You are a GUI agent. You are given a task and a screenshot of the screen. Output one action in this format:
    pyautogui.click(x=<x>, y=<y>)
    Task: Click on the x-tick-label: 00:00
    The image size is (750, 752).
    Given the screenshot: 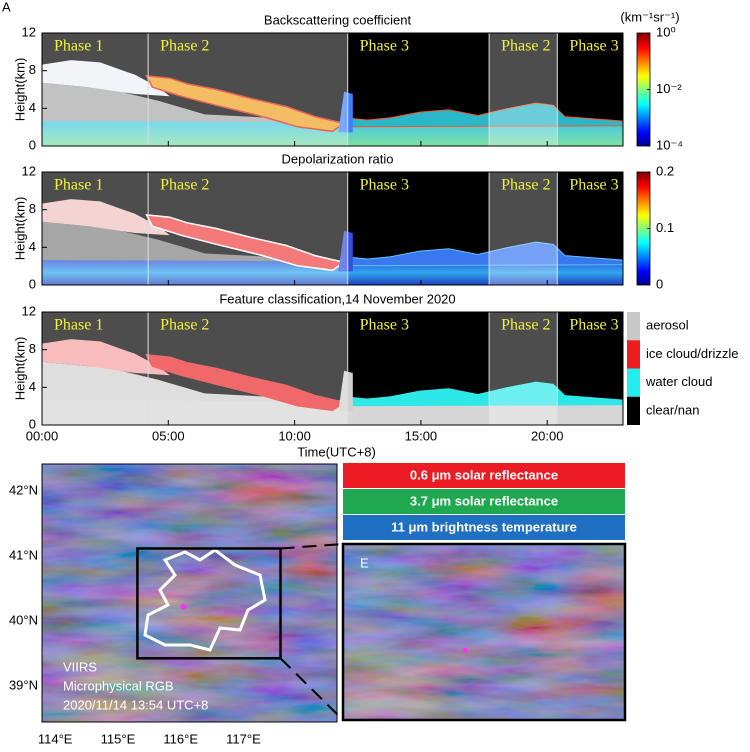 What is the action you would take?
    pyautogui.click(x=42, y=435)
    